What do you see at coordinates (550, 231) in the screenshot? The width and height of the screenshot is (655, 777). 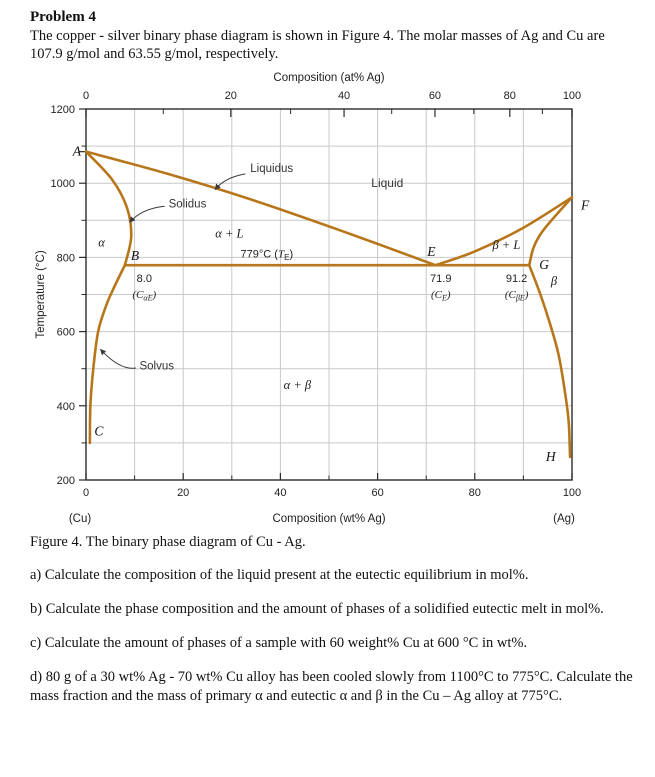 I see `curve-solidus-right` at bounding box center [550, 231].